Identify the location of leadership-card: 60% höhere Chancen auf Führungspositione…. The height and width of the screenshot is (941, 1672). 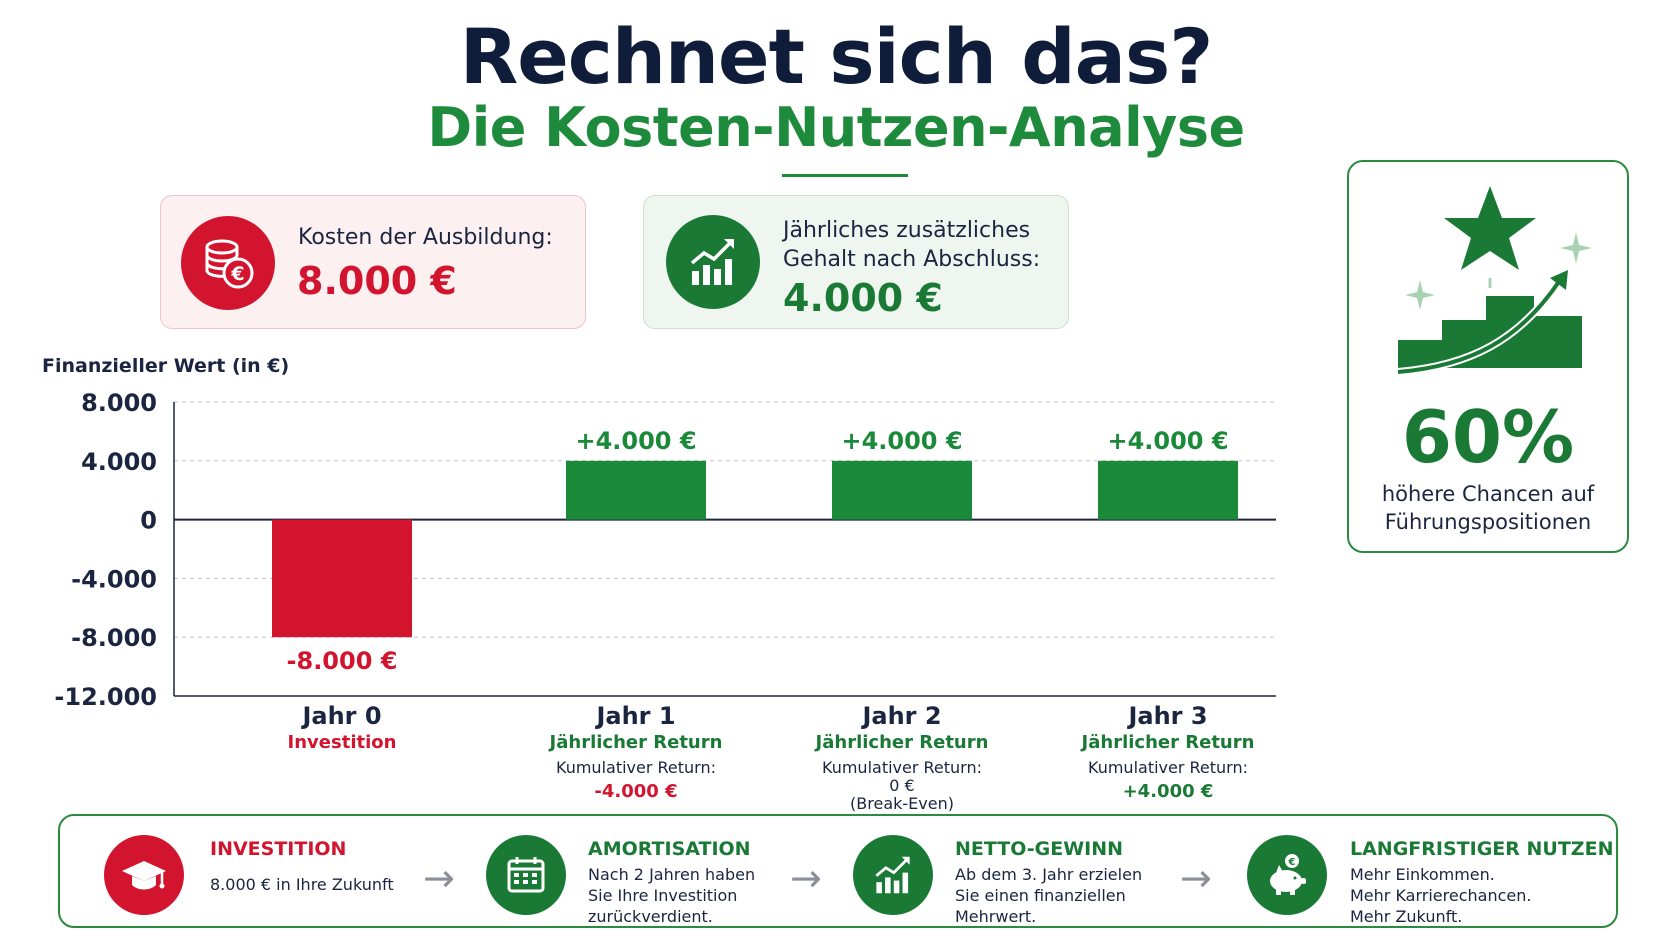
(1488, 356).